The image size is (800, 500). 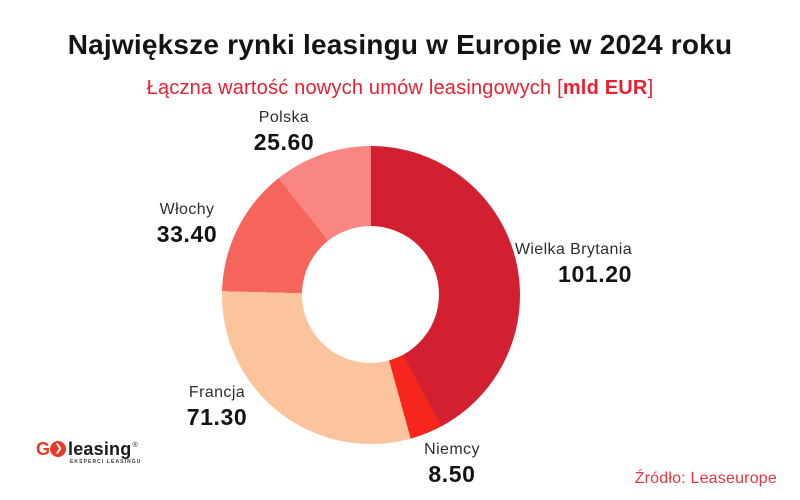 What do you see at coordinates (452, 449) in the screenshot?
I see `segment-name: Niemcy` at bounding box center [452, 449].